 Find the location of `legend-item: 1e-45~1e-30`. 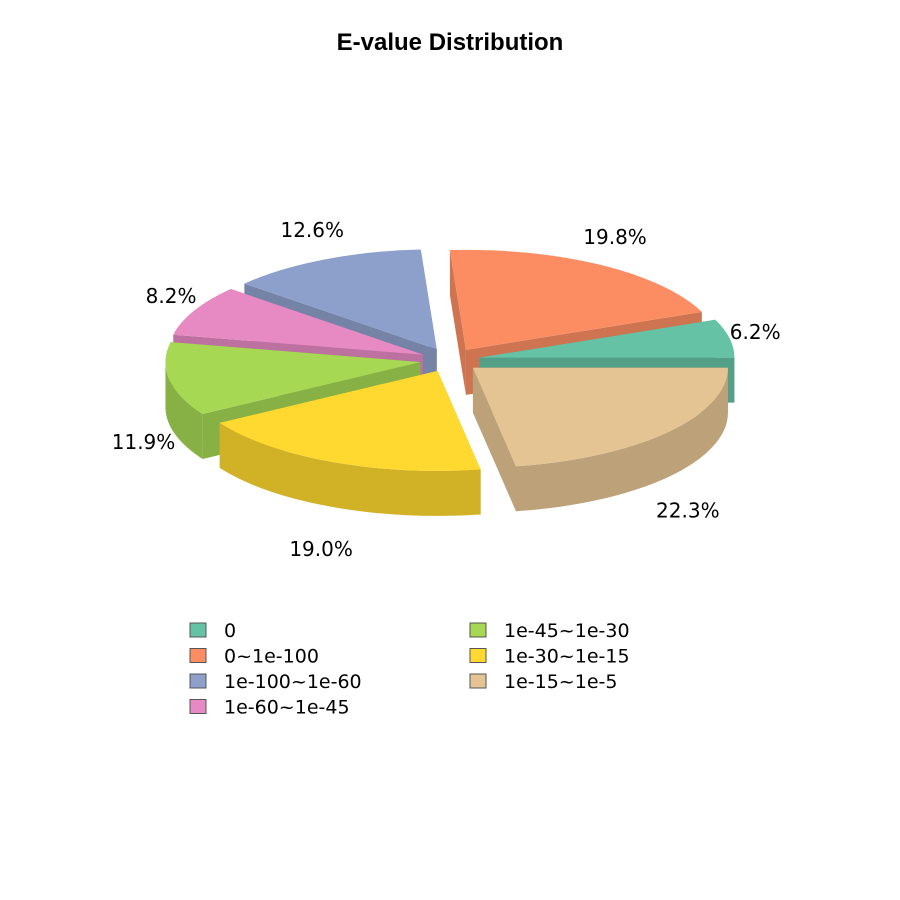

legend-item: 1e-45~1e-30 is located at coordinates (549, 631).